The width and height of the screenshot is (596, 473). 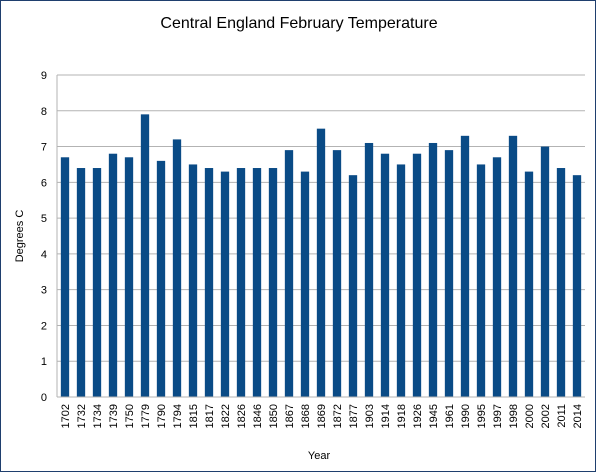 I want to click on y-axis-label: Degrees C, so click(x=20, y=236).